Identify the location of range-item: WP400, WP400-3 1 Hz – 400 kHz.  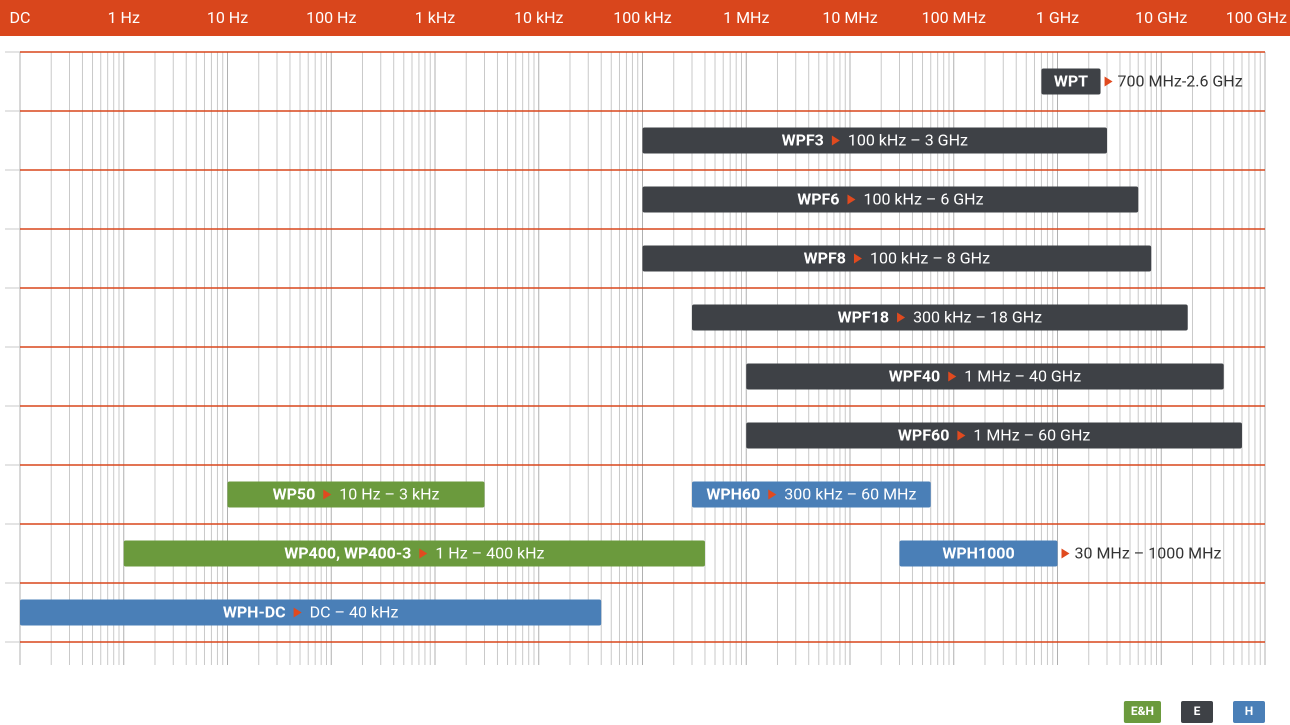
(414, 553).